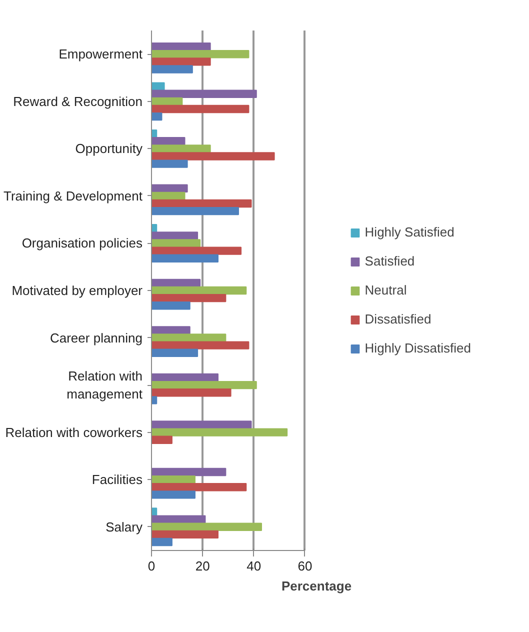 Image resolution: width=529 pixels, height=632 pixels. Describe the element at coordinates (73, 196) in the screenshot. I see `y-tick-label: Training & Development` at that location.